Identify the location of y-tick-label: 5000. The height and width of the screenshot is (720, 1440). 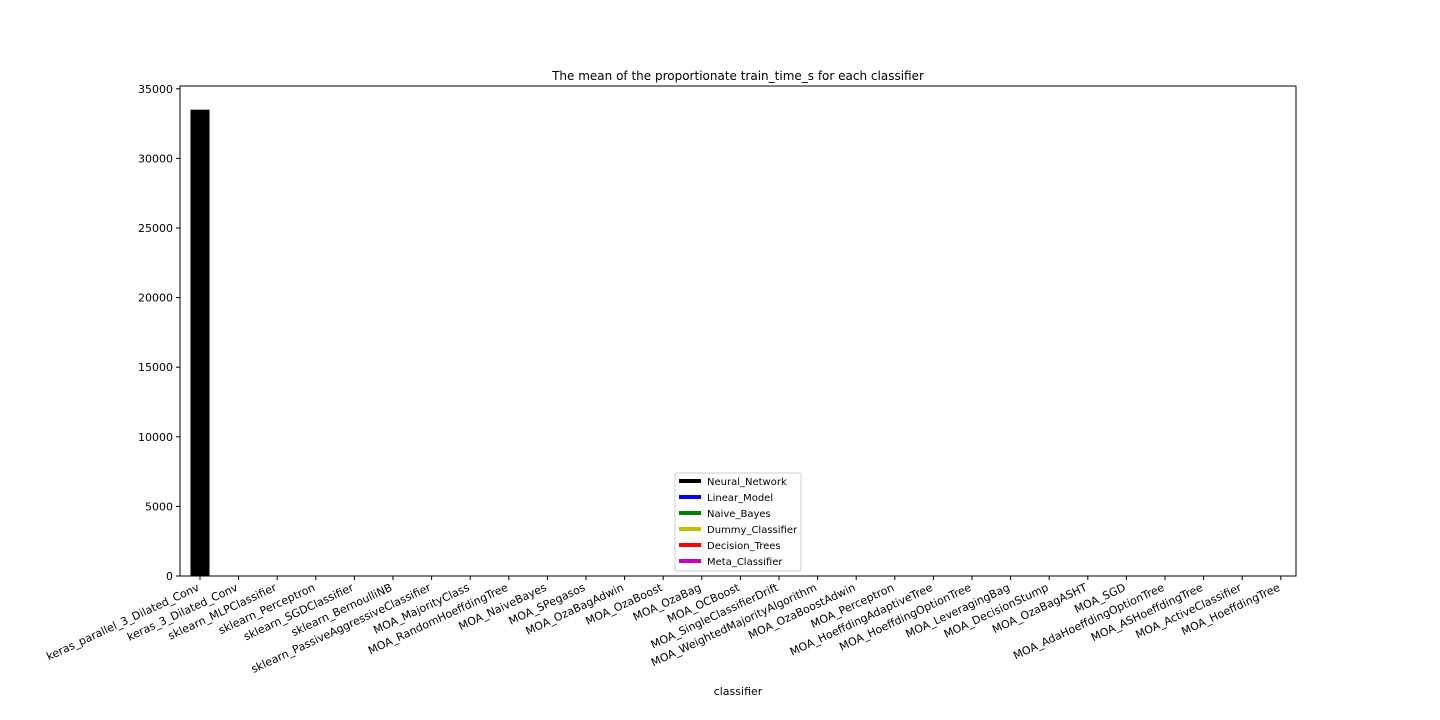
(159, 506).